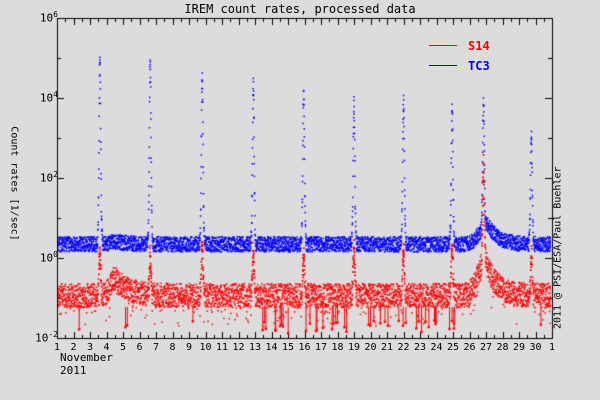 The width and height of the screenshot is (600, 400). Describe the element at coordinates (48, 257) in the screenshot. I see `y-tick-label: 10⁰` at that location.